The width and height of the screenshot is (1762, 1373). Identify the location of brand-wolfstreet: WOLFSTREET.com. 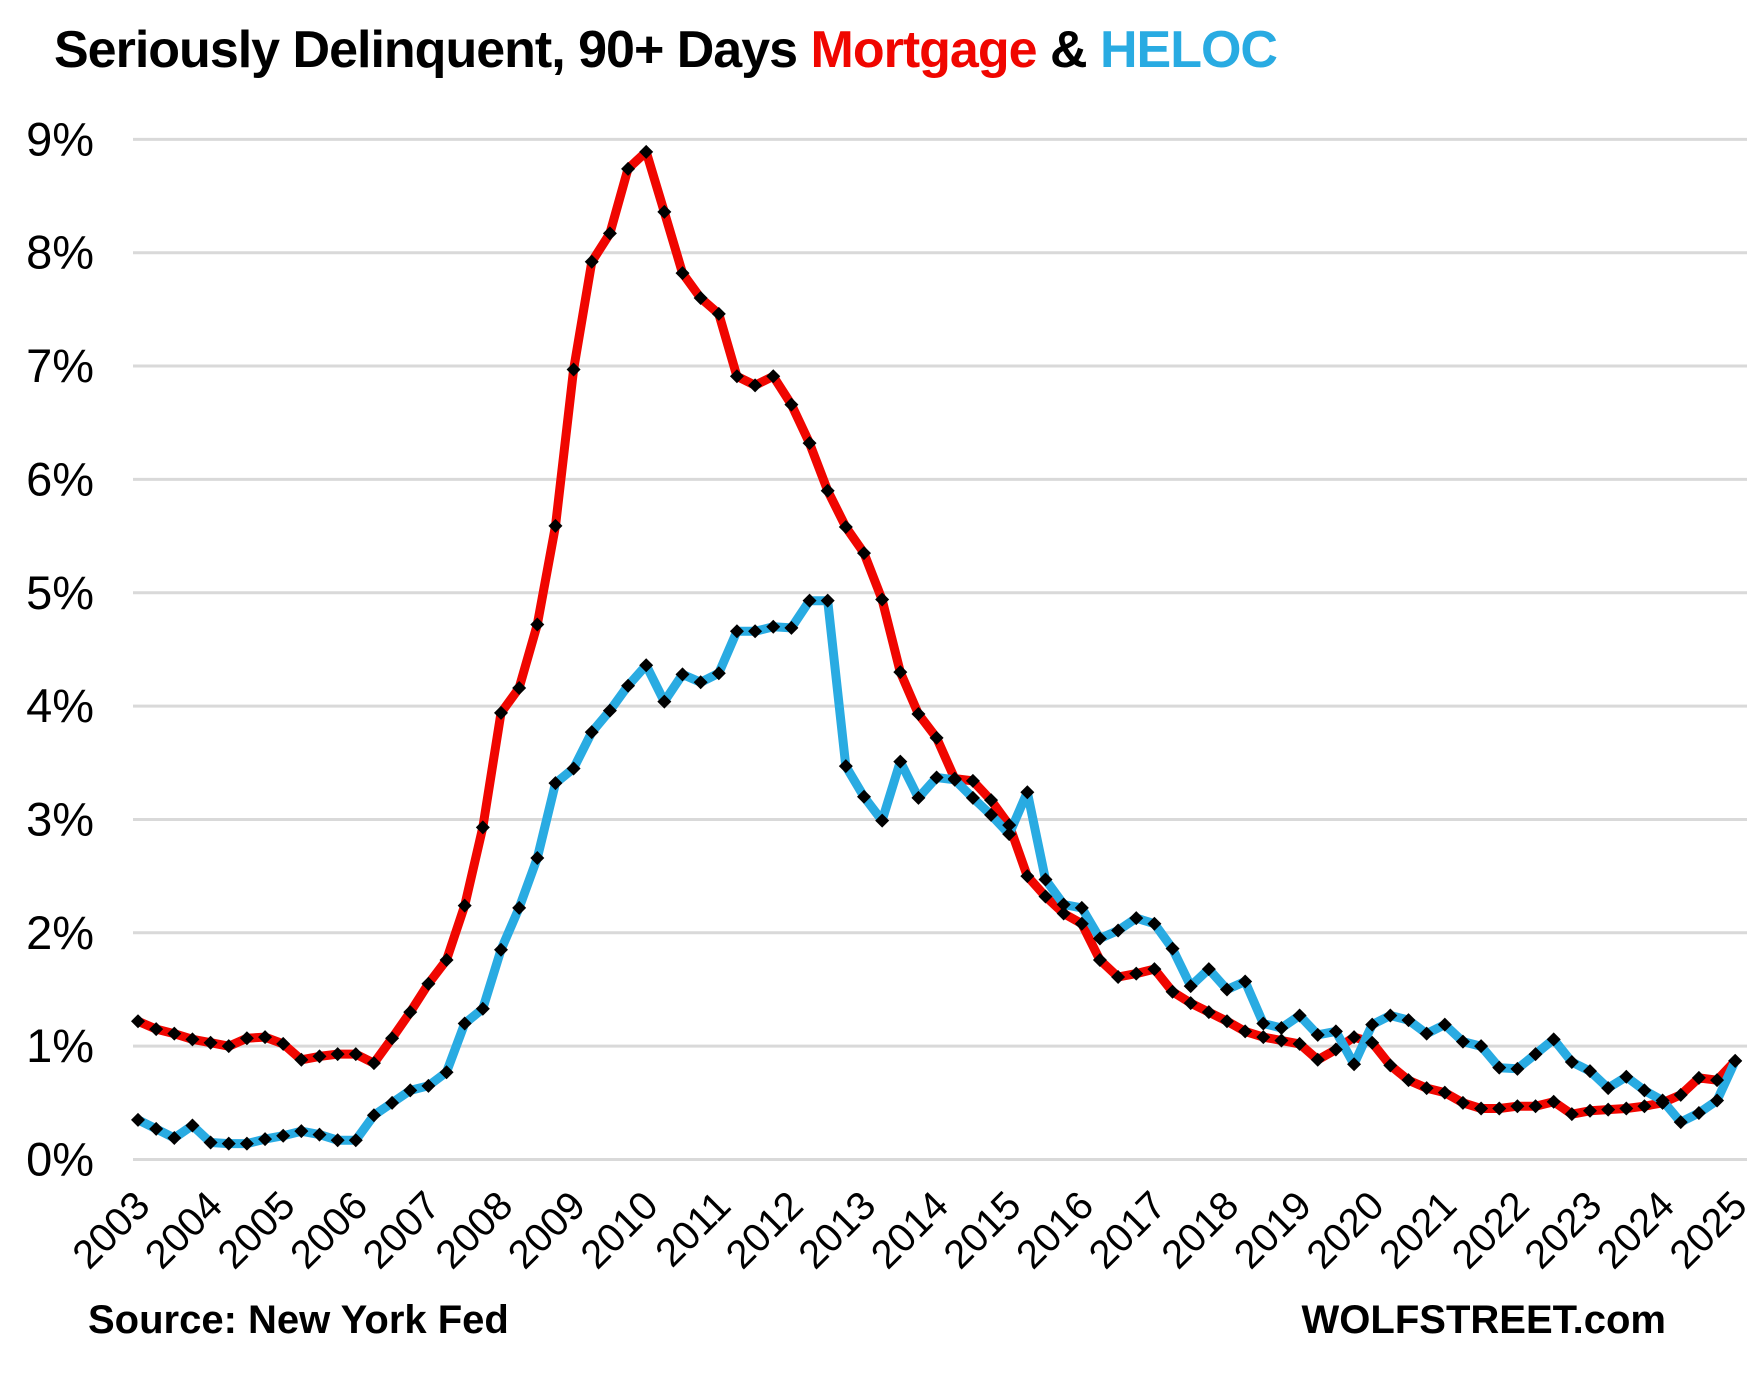
(1483, 1320).